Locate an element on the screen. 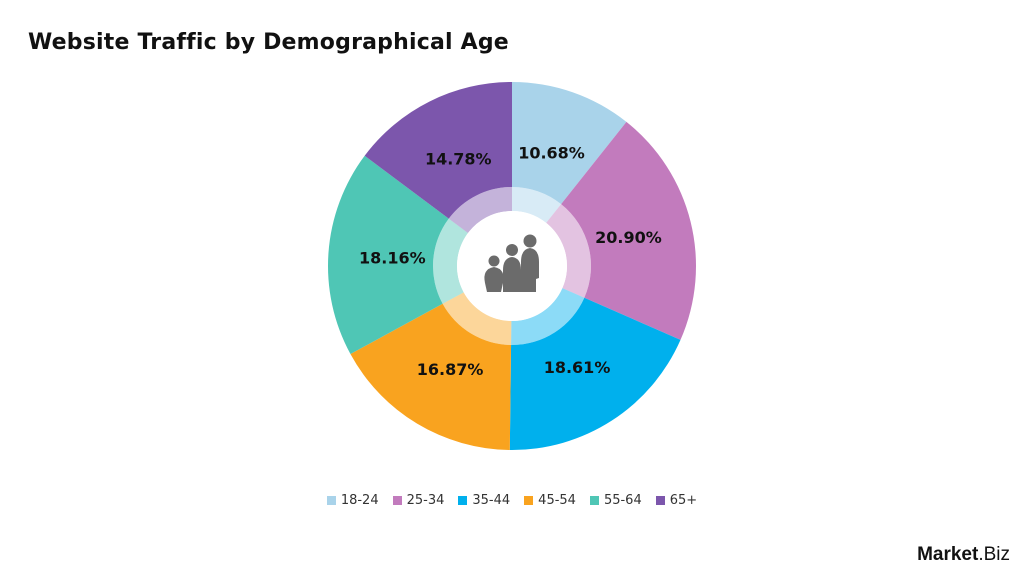 This screenshot has width=1024, height=576. slice-65+ is located at coordinates (438, 150).